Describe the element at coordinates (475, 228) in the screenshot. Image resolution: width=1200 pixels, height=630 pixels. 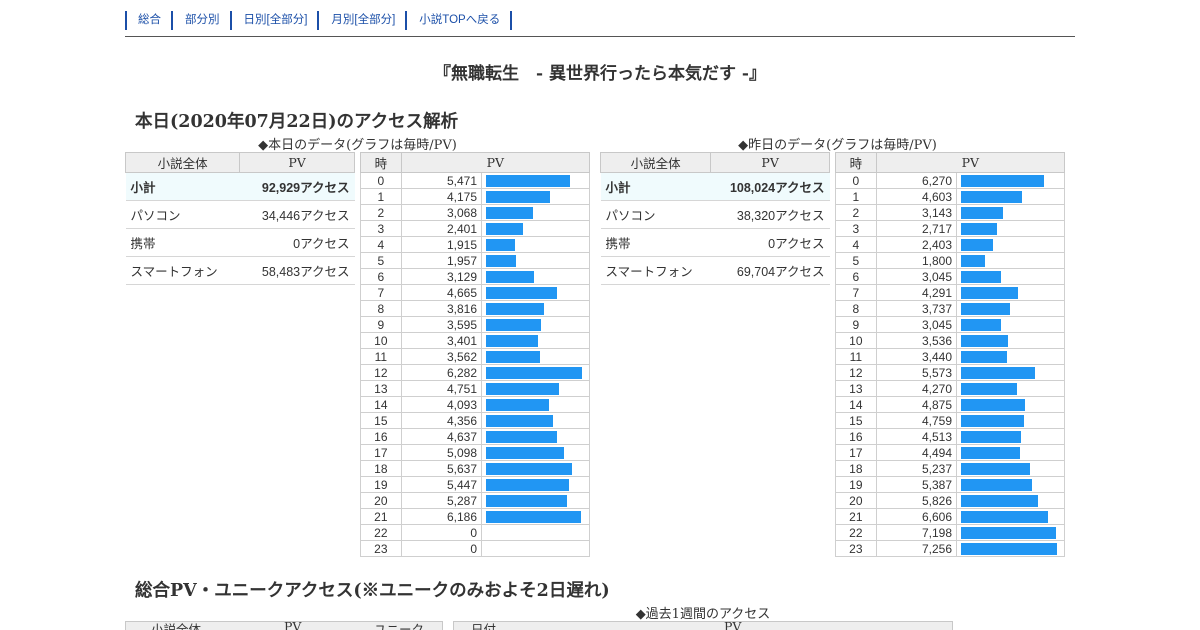
I see `hour-row: 3 2,401` at that location.